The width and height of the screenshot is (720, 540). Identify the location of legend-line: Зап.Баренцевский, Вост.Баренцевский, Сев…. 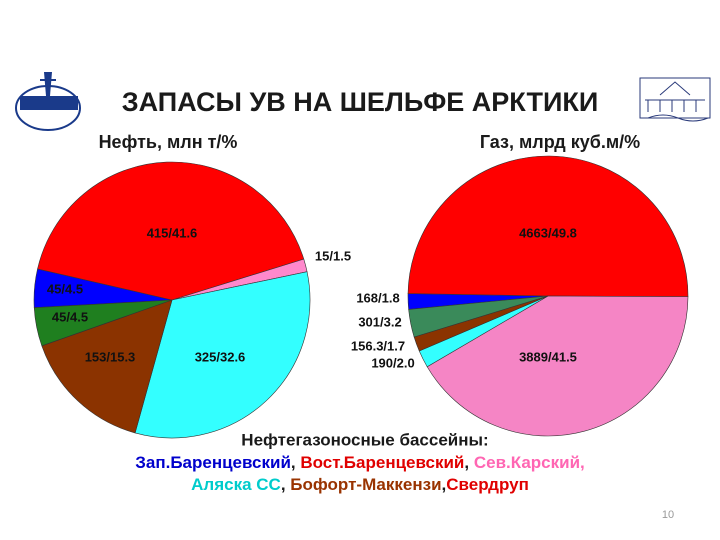
(360, 462).